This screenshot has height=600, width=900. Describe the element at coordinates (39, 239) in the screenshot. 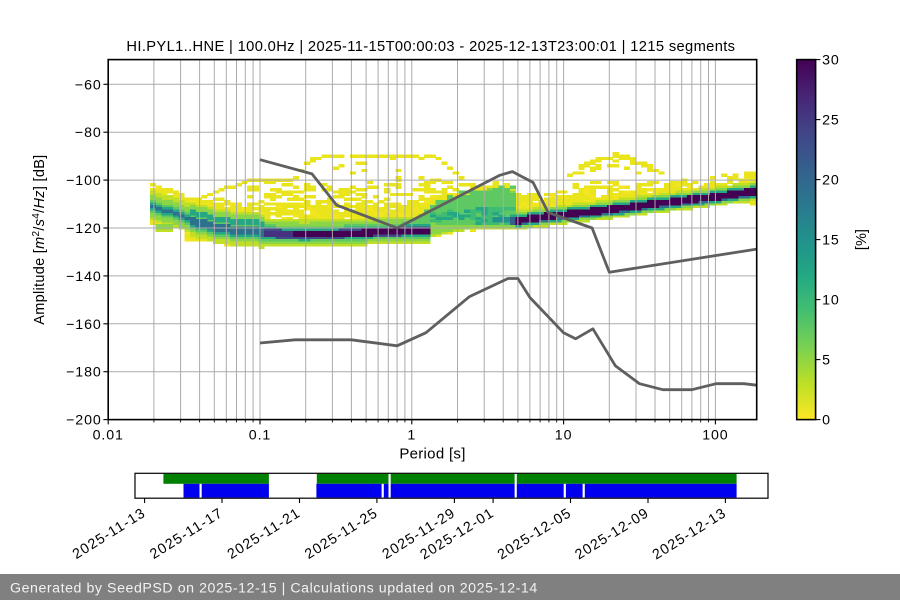

I see `svg-text: Amplitude [m2/s4/Hz] [dB]` at that location.